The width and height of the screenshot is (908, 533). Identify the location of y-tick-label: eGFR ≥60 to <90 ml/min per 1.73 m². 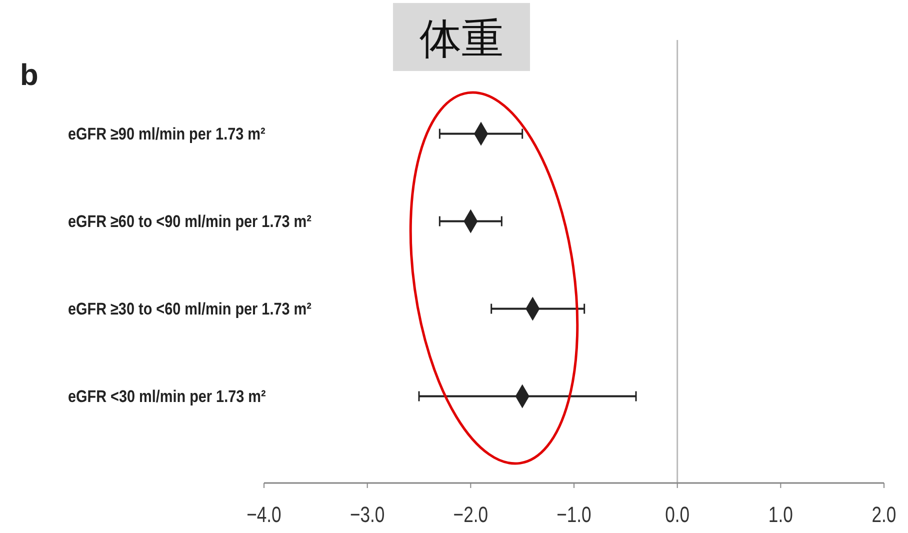
(190, 222).